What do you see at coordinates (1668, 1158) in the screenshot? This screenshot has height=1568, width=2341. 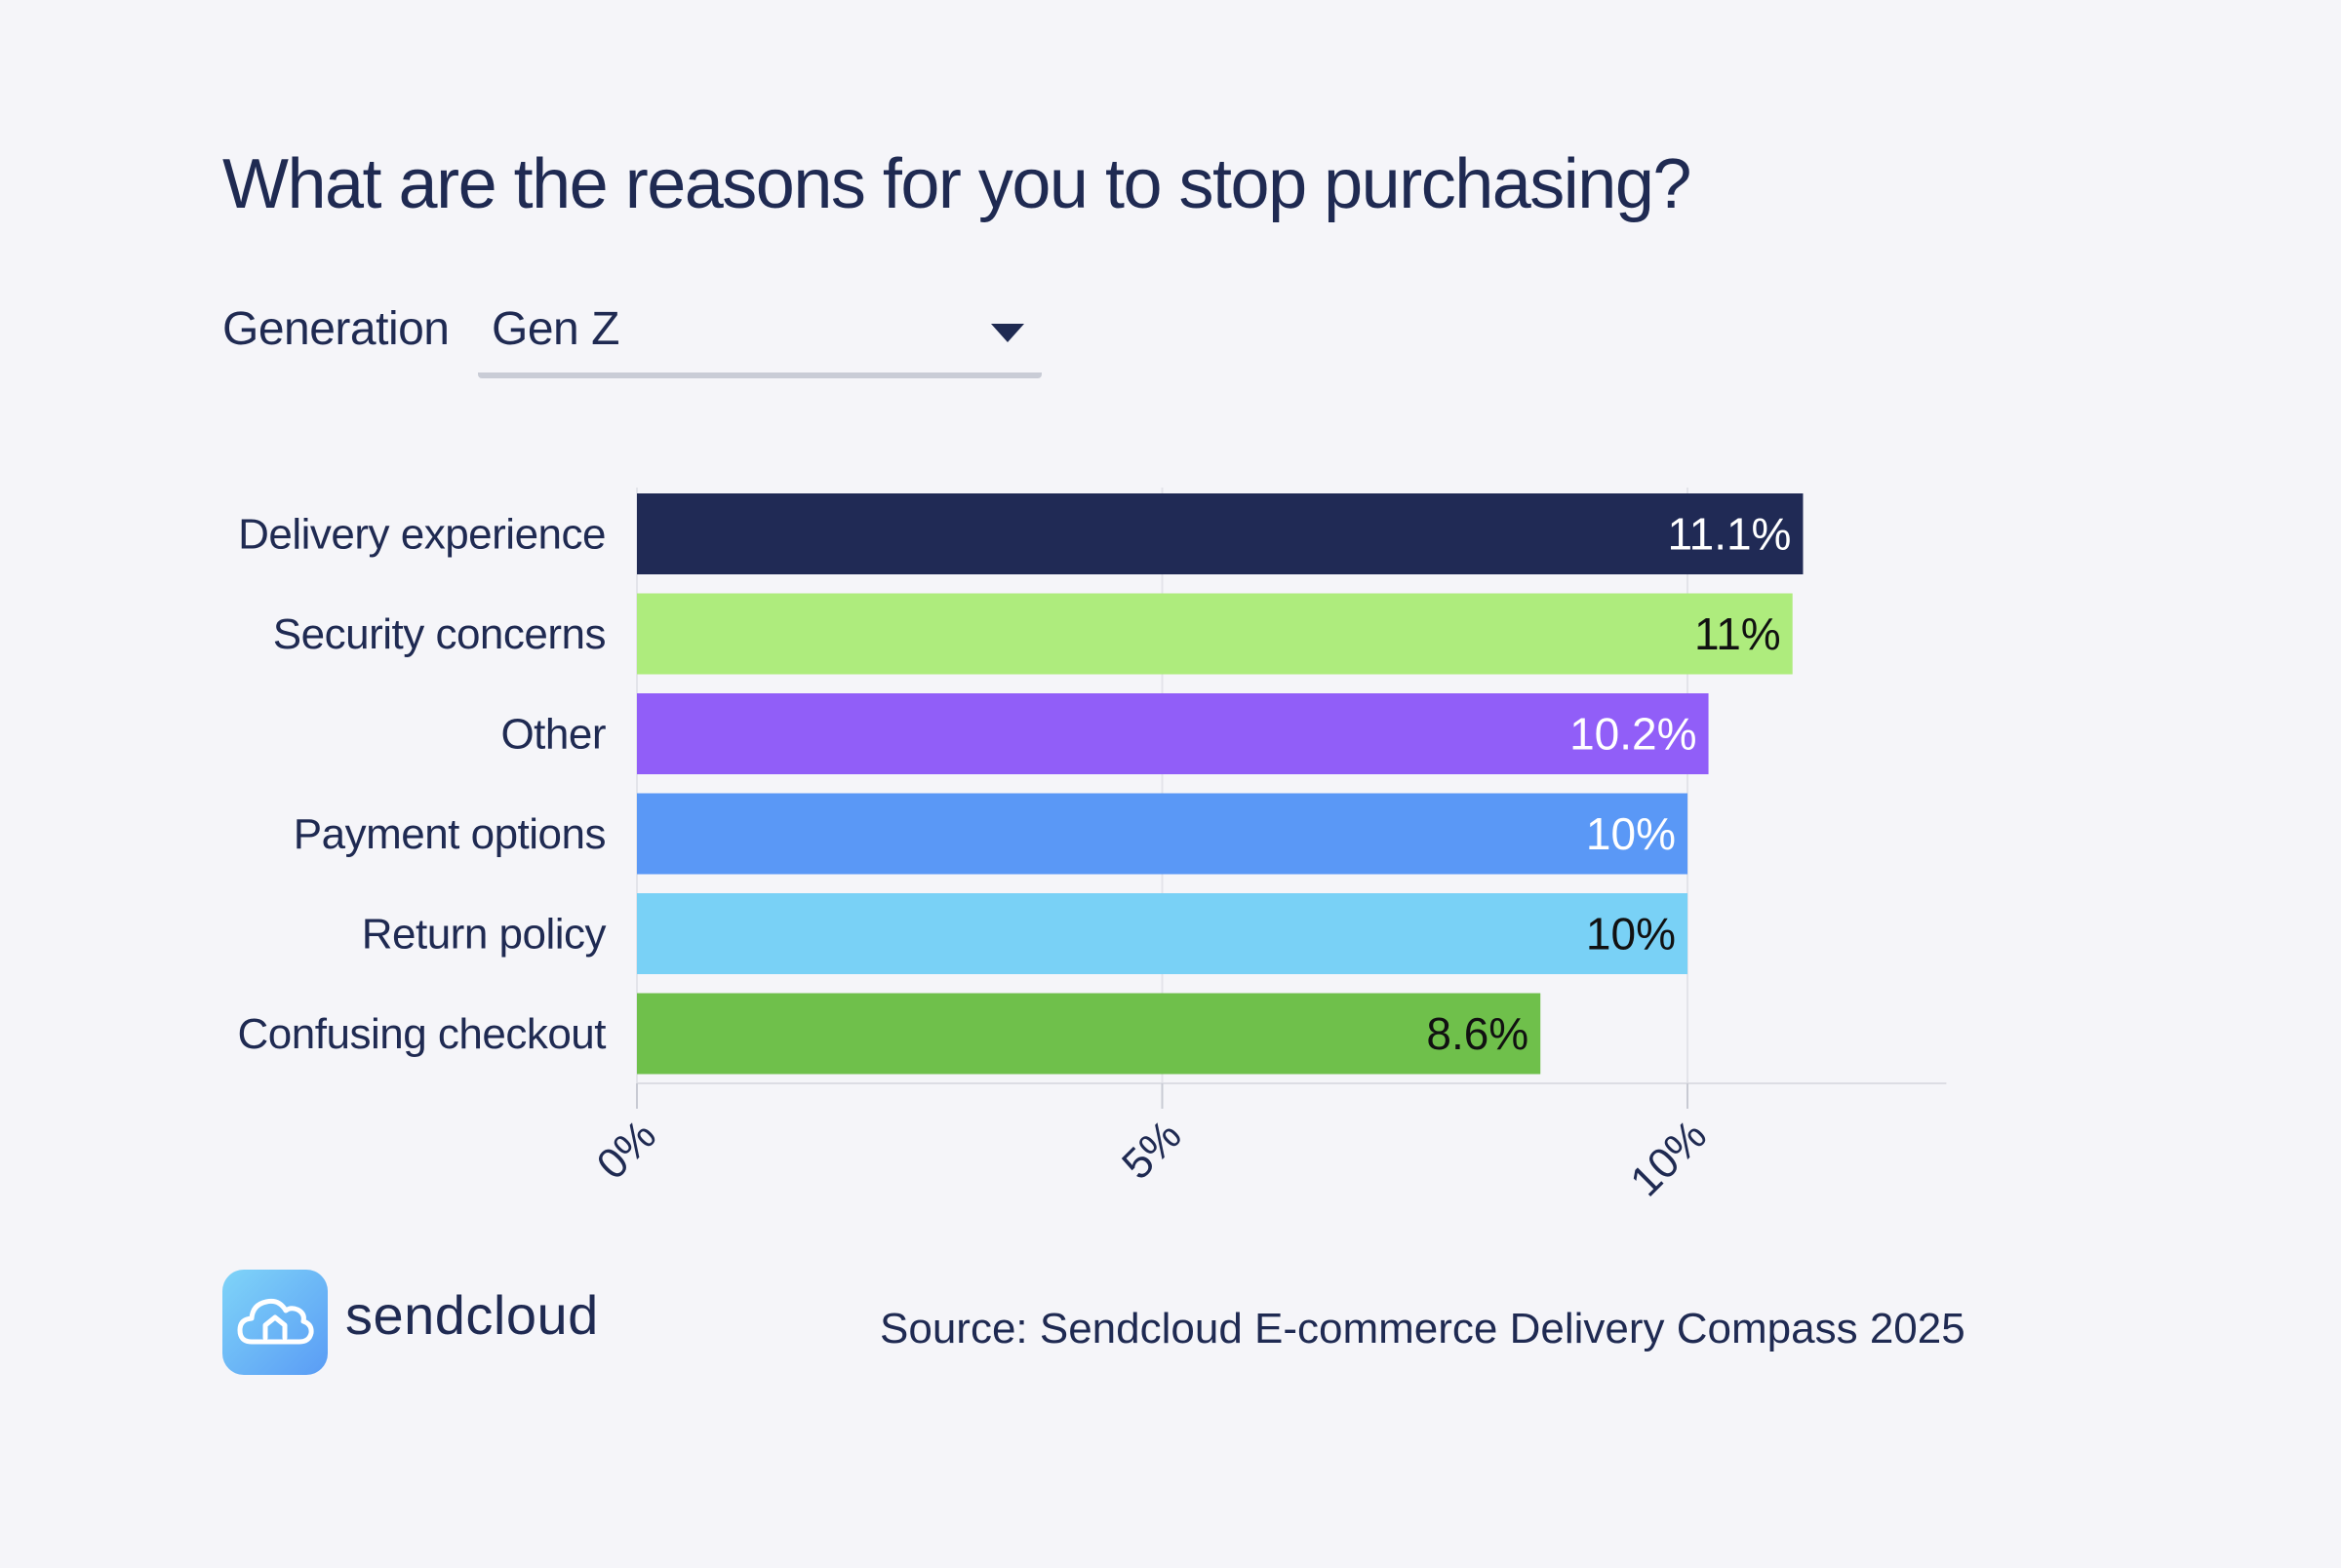 I see `x-tick-label: 10%` at bounding box center [1668, 1158].